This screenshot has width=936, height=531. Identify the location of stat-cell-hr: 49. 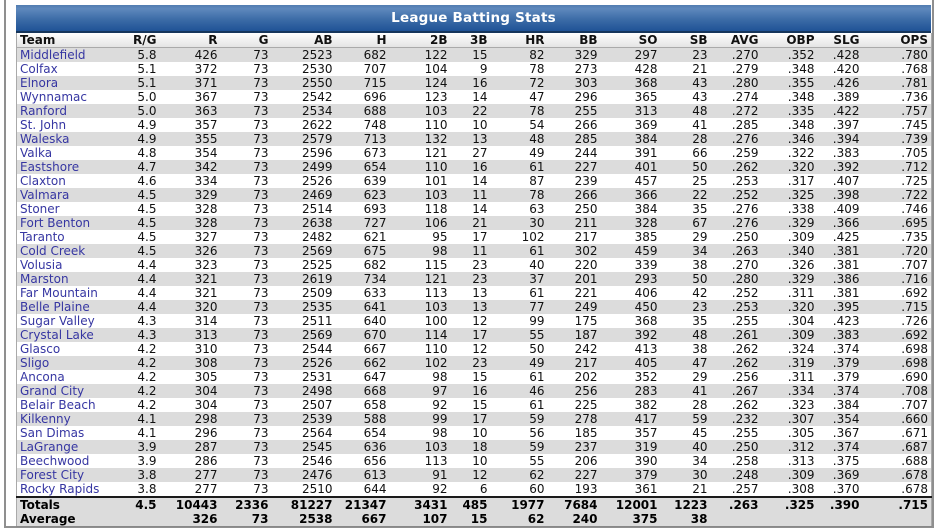
(537, 363).